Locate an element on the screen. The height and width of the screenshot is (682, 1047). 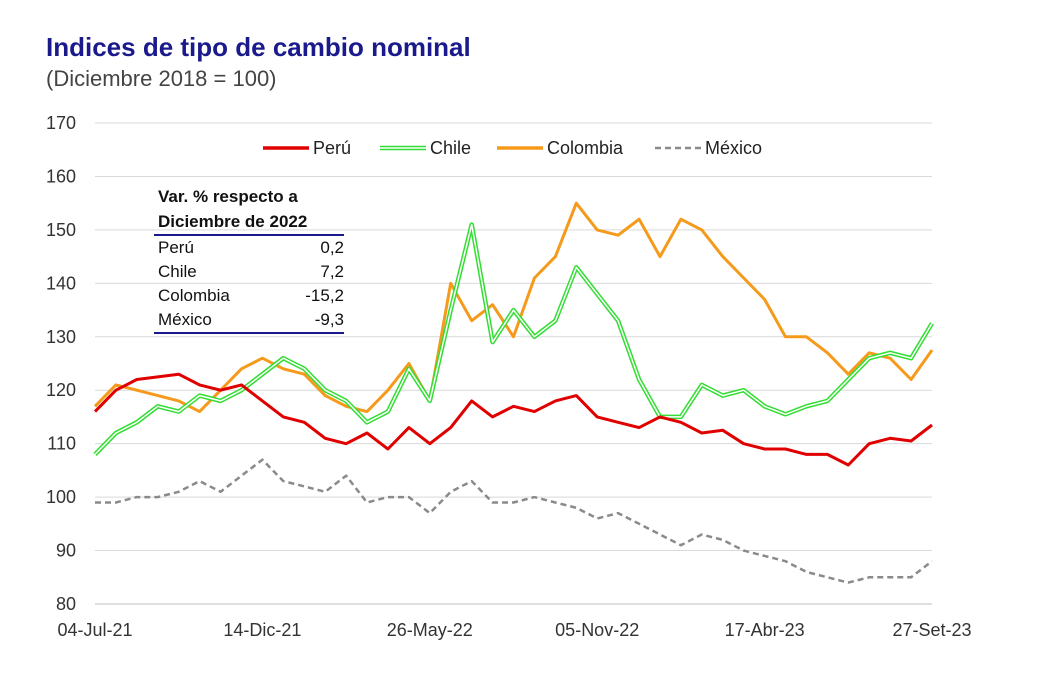
y-tick-label: 120 is located at coordinates (61, 390).